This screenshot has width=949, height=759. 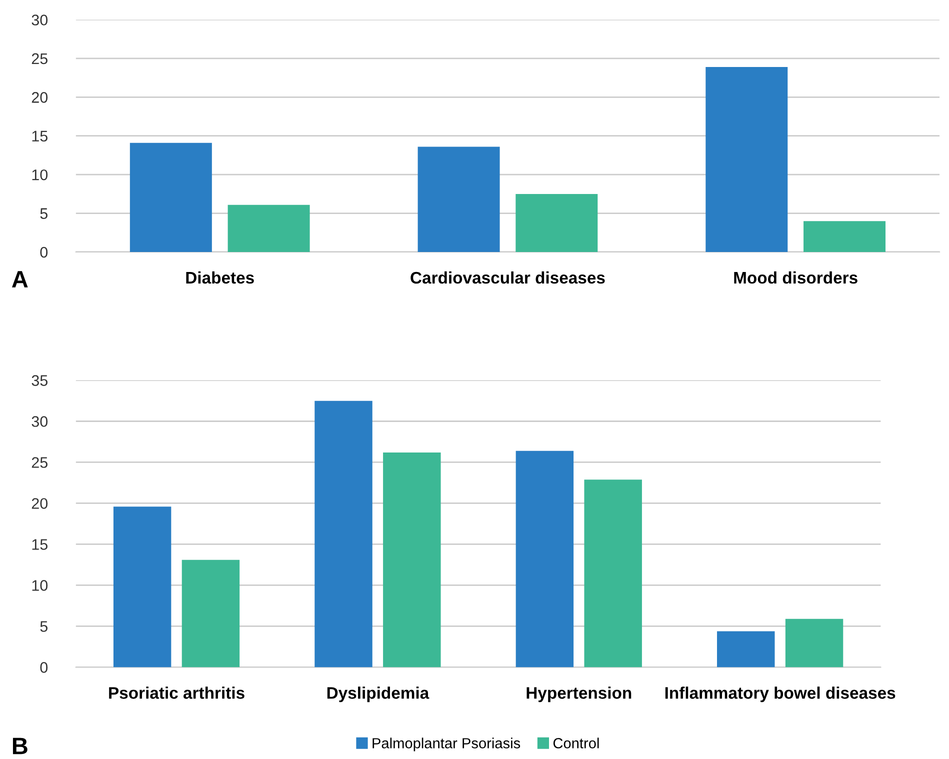 I want to click on x-tick-label: Mood disorders, so click(x=796, y=277).